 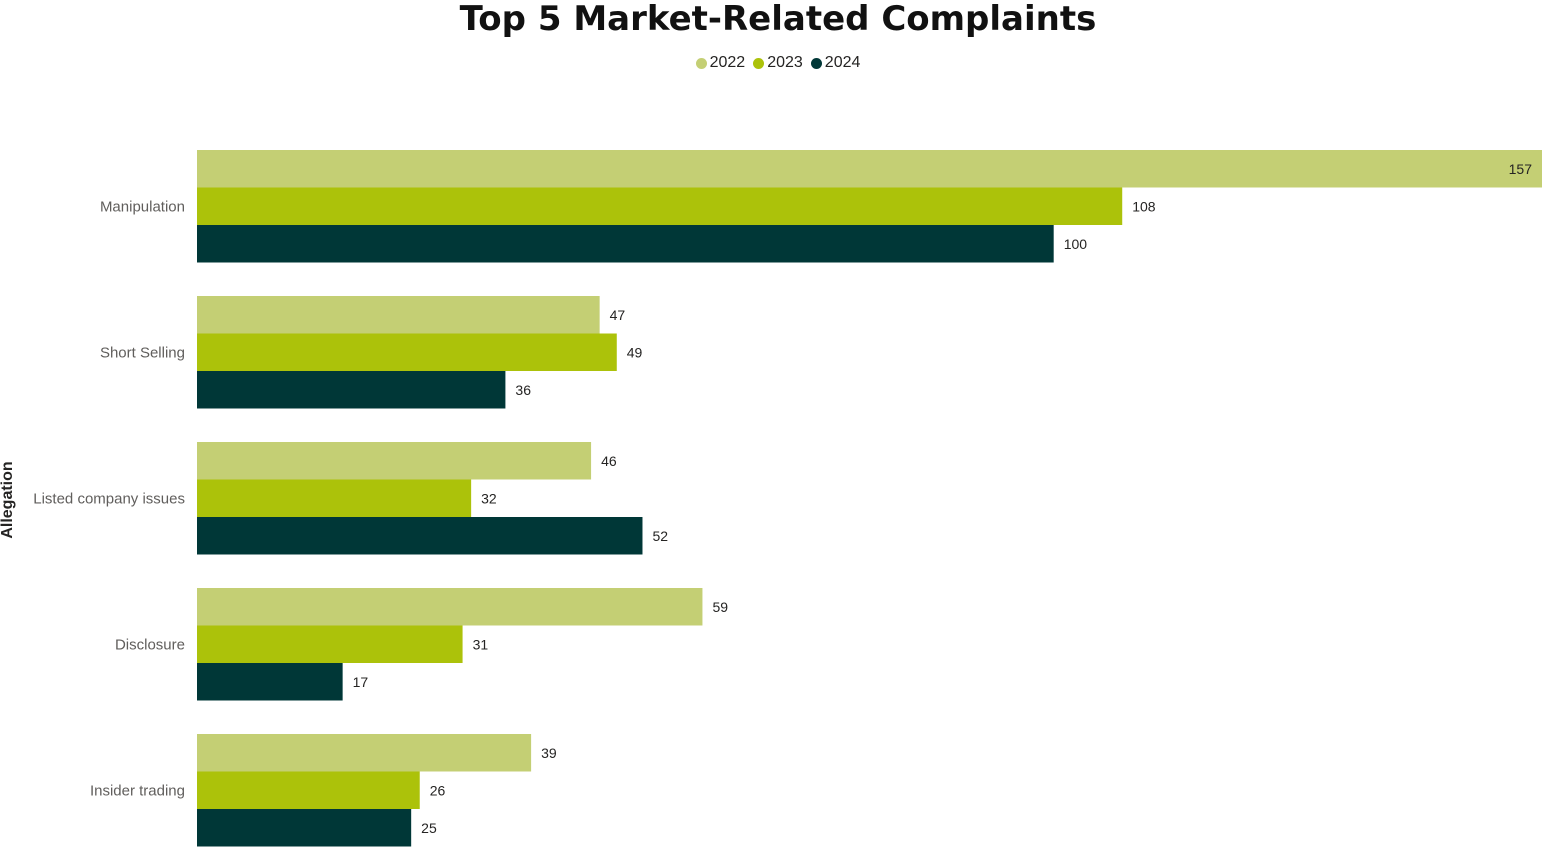 I want to click on data-label-manipulation-2024: 100, so click(x=1076, y=244).